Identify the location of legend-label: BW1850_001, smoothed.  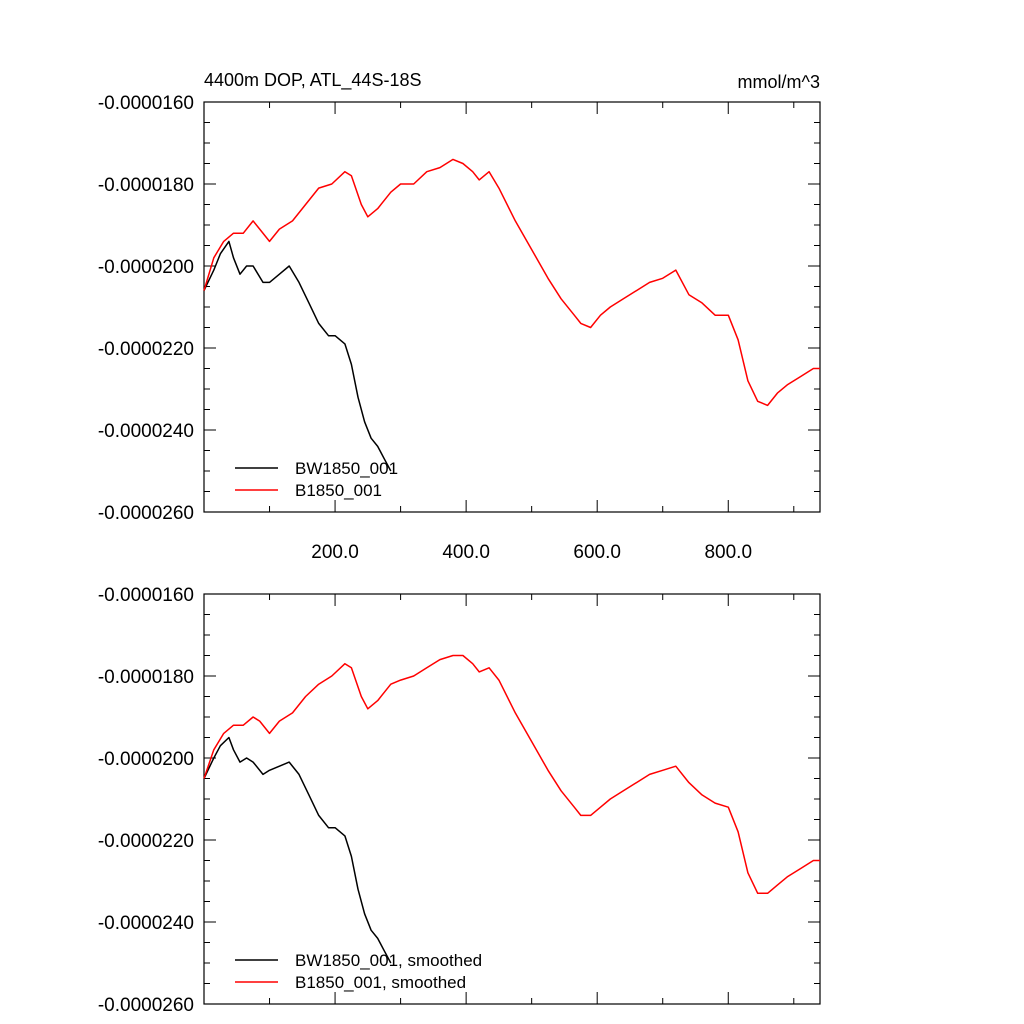
(388, 960).